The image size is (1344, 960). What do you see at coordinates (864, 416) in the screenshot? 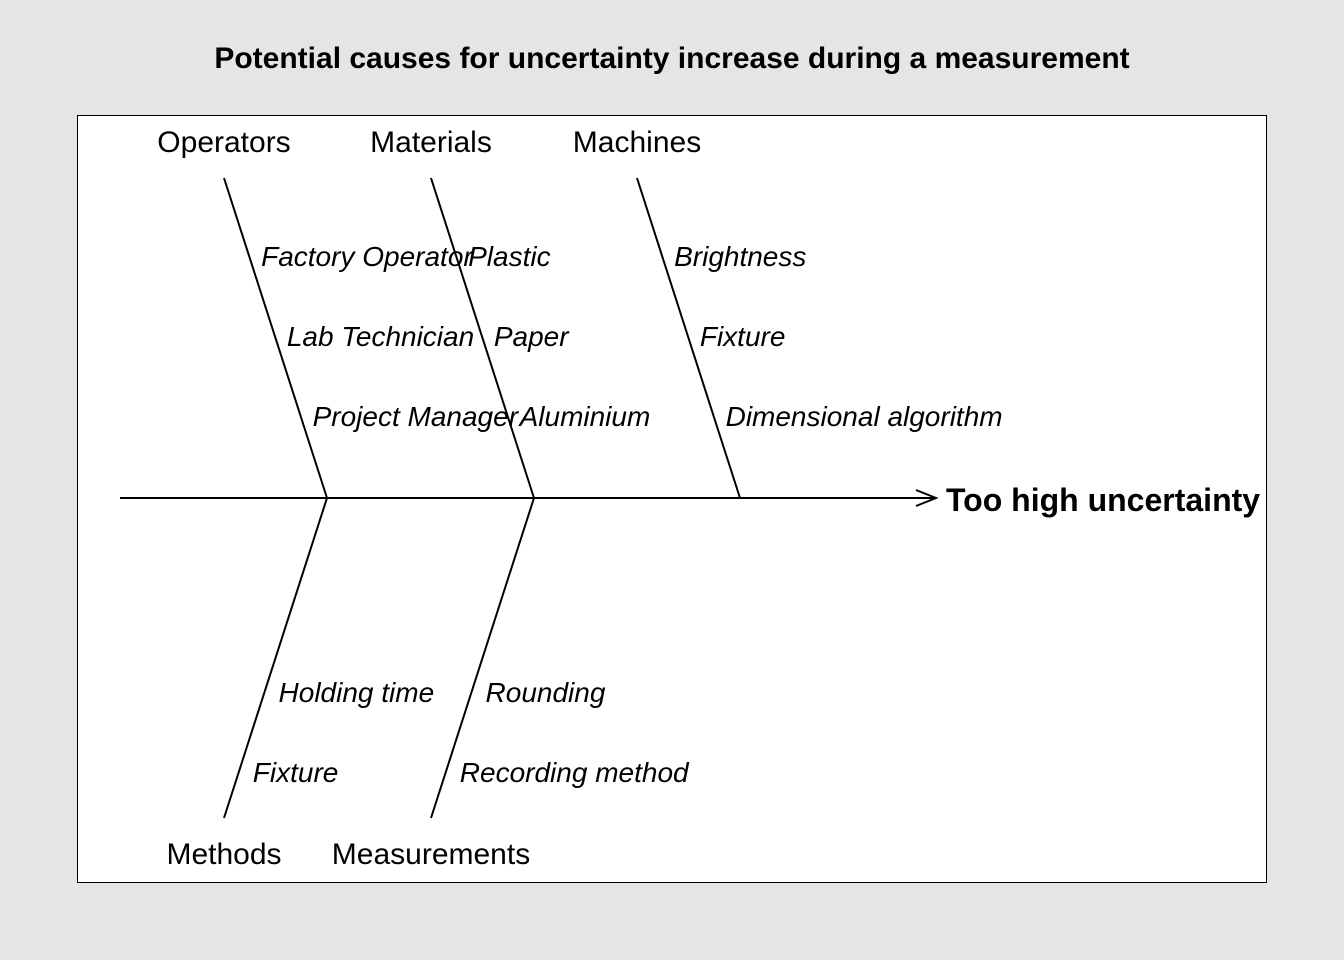
I see `cause-label: Dimensional algorithm` at bounding box center [864, 416].